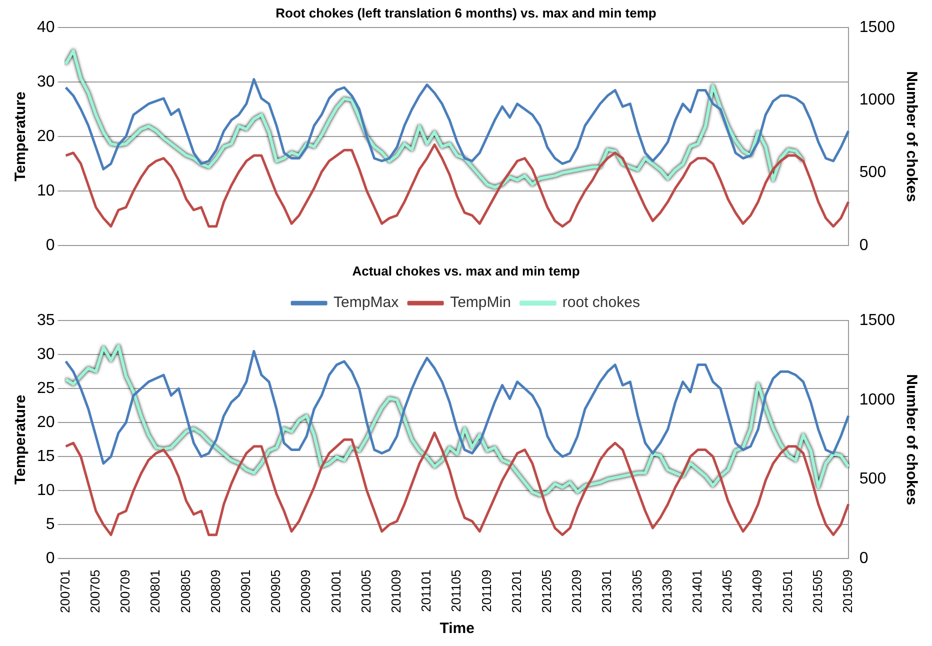 Image resolution: width=932 pixels, height=646 pixels. What do you see at coordinates (636, 592) in the screenshot?
I see `x-tick-label: 201305` at bounding box center [636, 592].